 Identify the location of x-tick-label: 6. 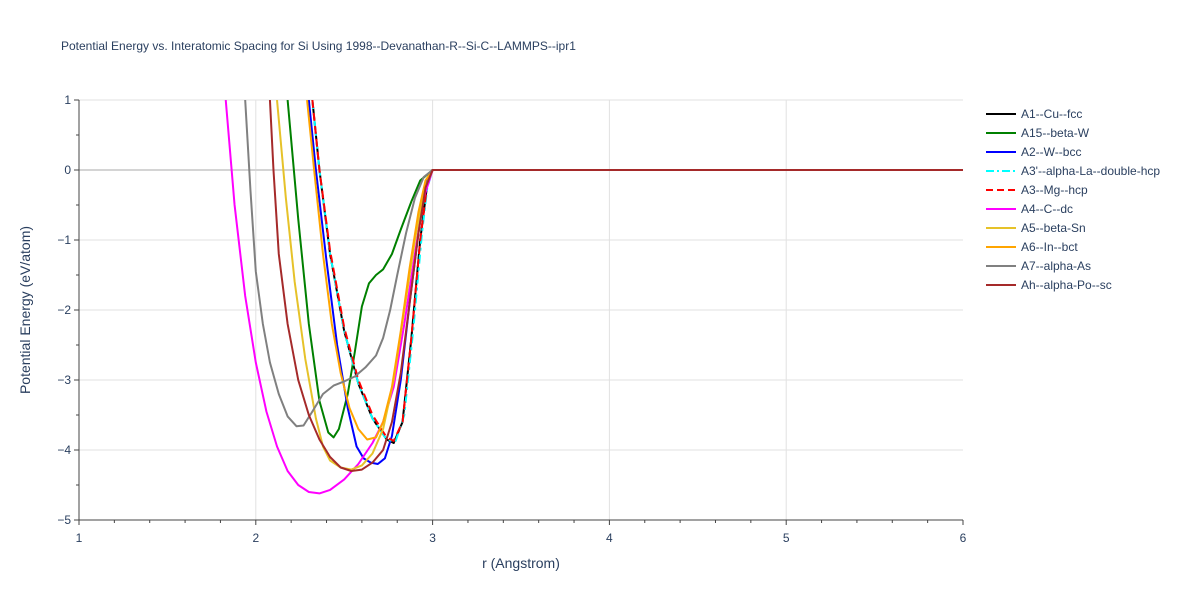
(963, 538).